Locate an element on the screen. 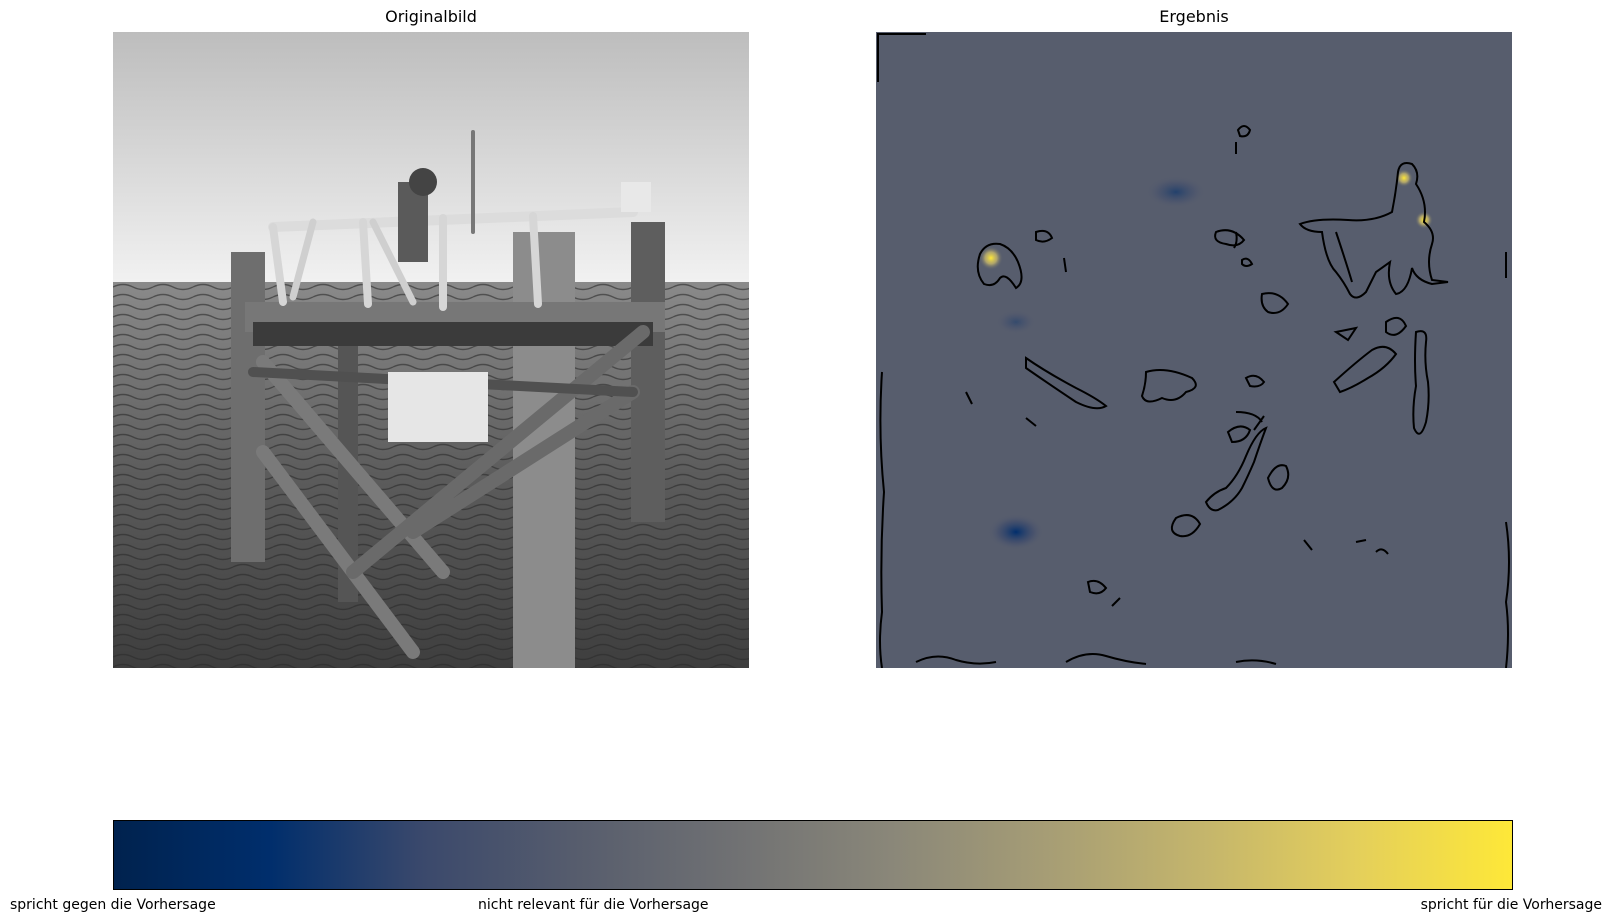 The width and height of the screenshot is (1606, 920). colorbar-label-neutral: nicht relevant für die Vorhersage is located at coordinates (593, 905).